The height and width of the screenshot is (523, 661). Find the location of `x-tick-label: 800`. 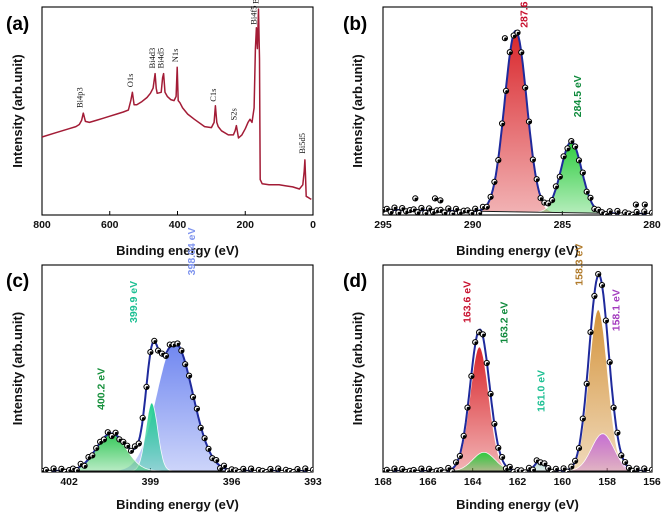

x-tick-label: 800 is located at coordinates (42, 225).